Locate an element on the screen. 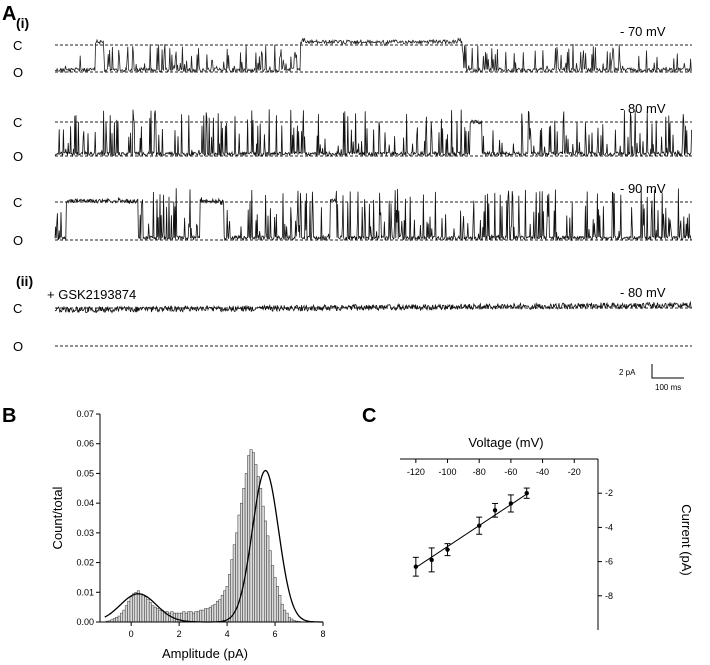 The height and width of the screenshot is (665, 710). histogram-y-tick-label: 0.02 is located at coordinates (85, 563).